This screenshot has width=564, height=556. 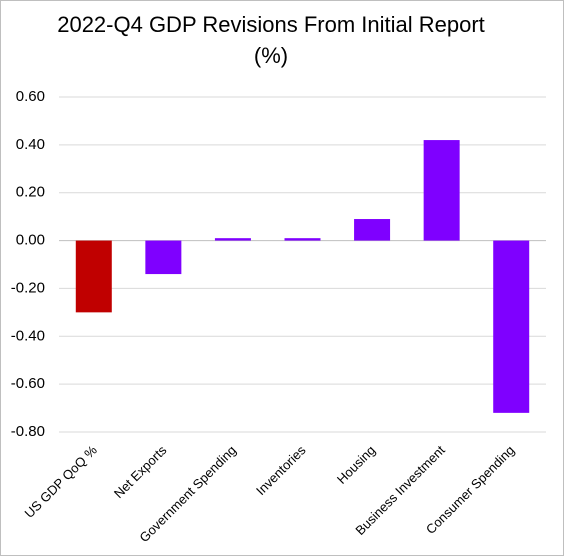 I want to click on y-tick-label: -0.80, so click(x=28, y=431).